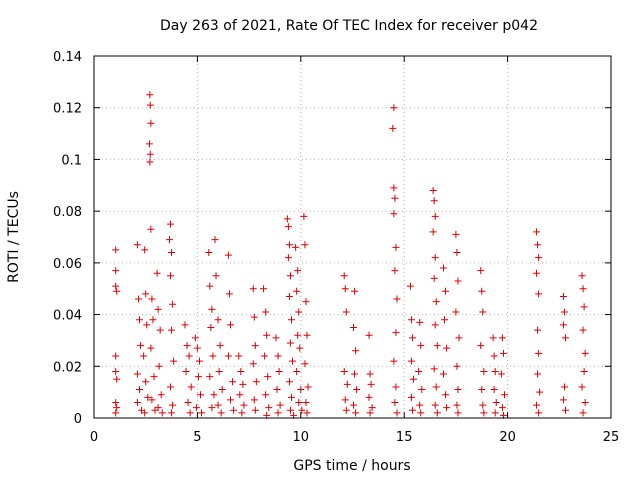  I want to click on x-tick-label: 25, so click(611, 437).